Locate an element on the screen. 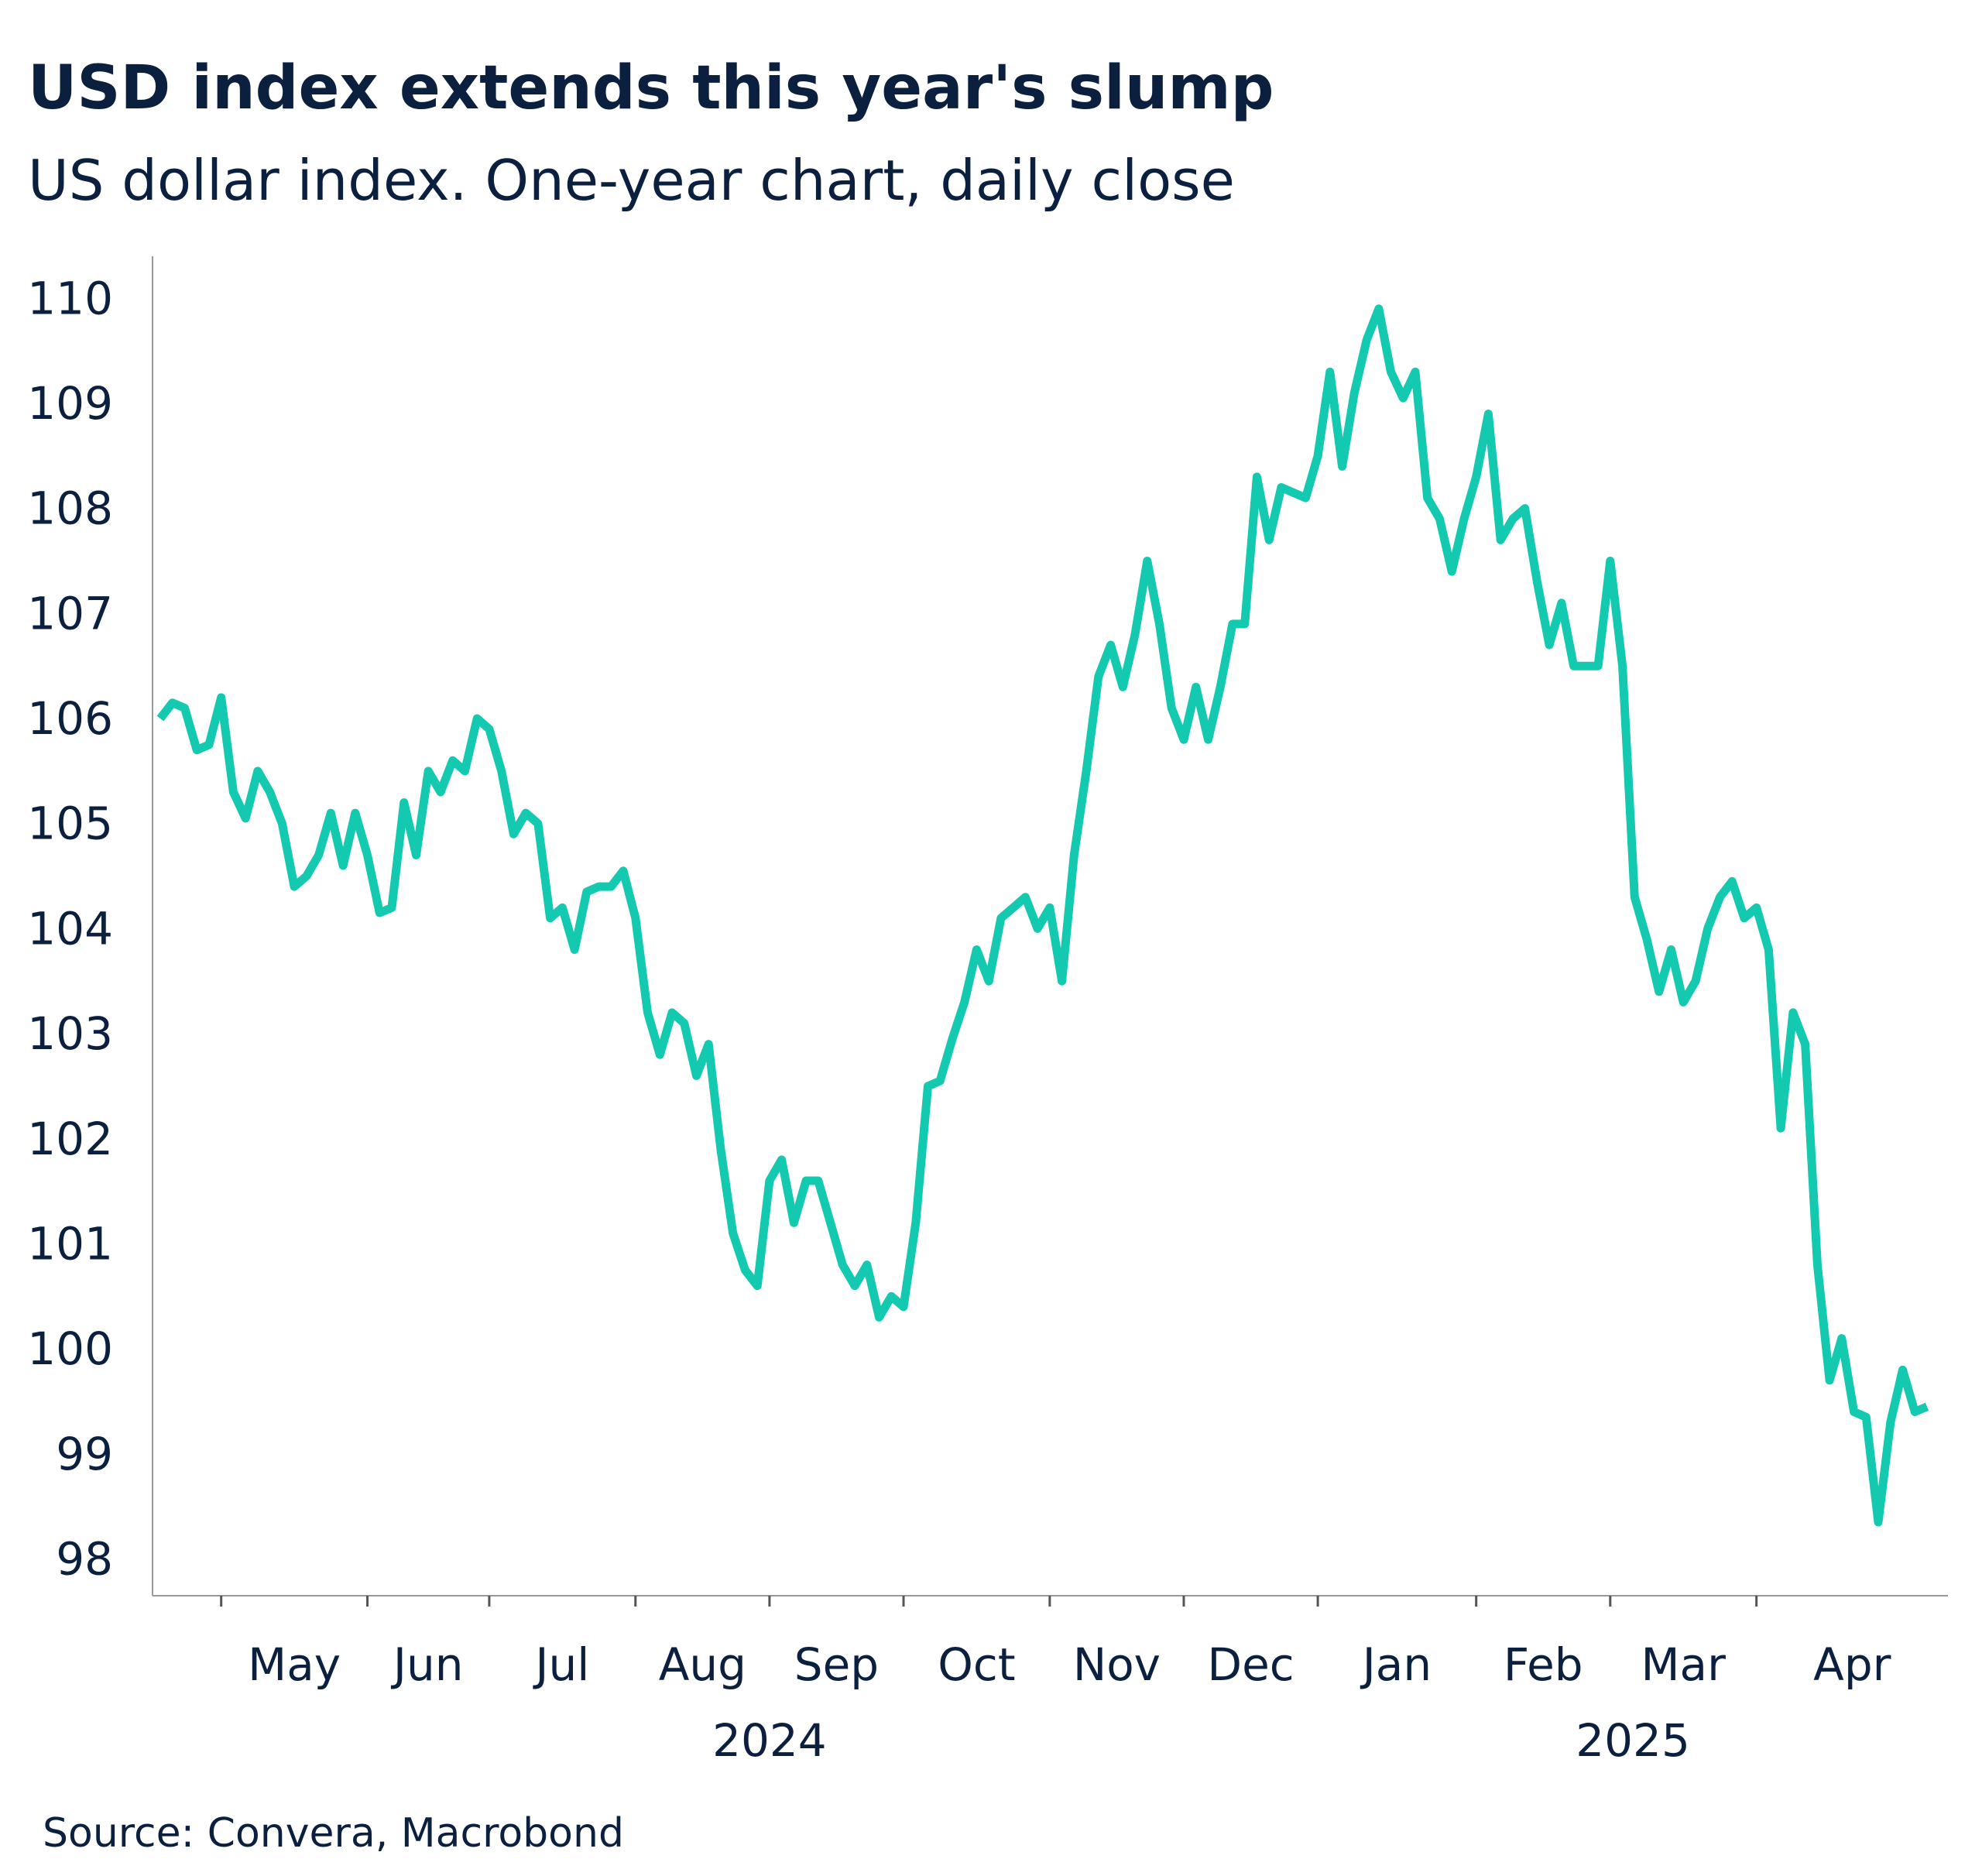 This screenshot has width=1982, height=1876. source-note: Source: Convera, Macrobond is located at coordinates (333, 1834).